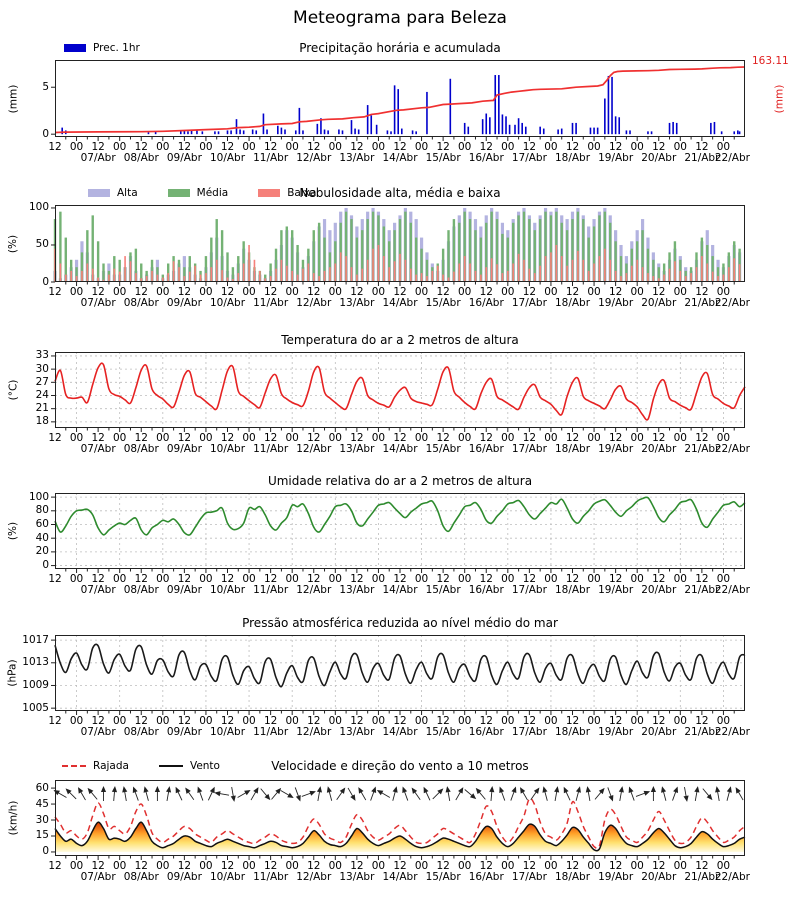  I want to click on y-tick-label: 27, so click(42, 381).